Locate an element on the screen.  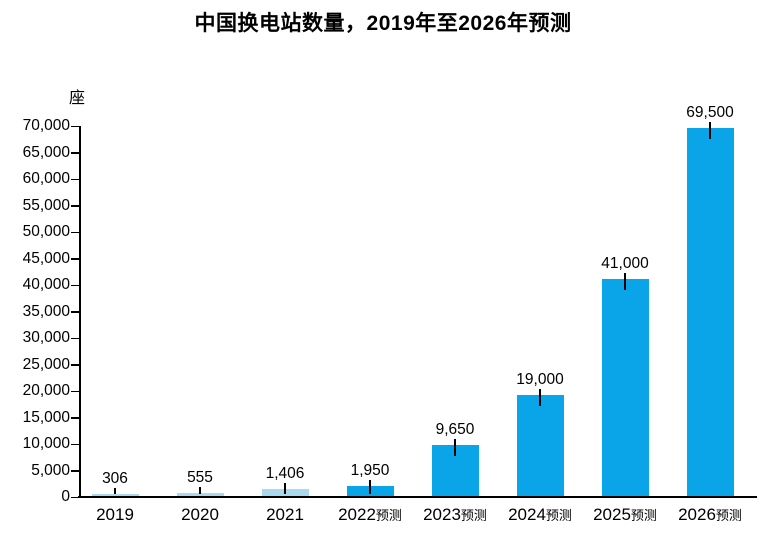
x-axis-year-text: 2022 is located at coordinates (357, 514).